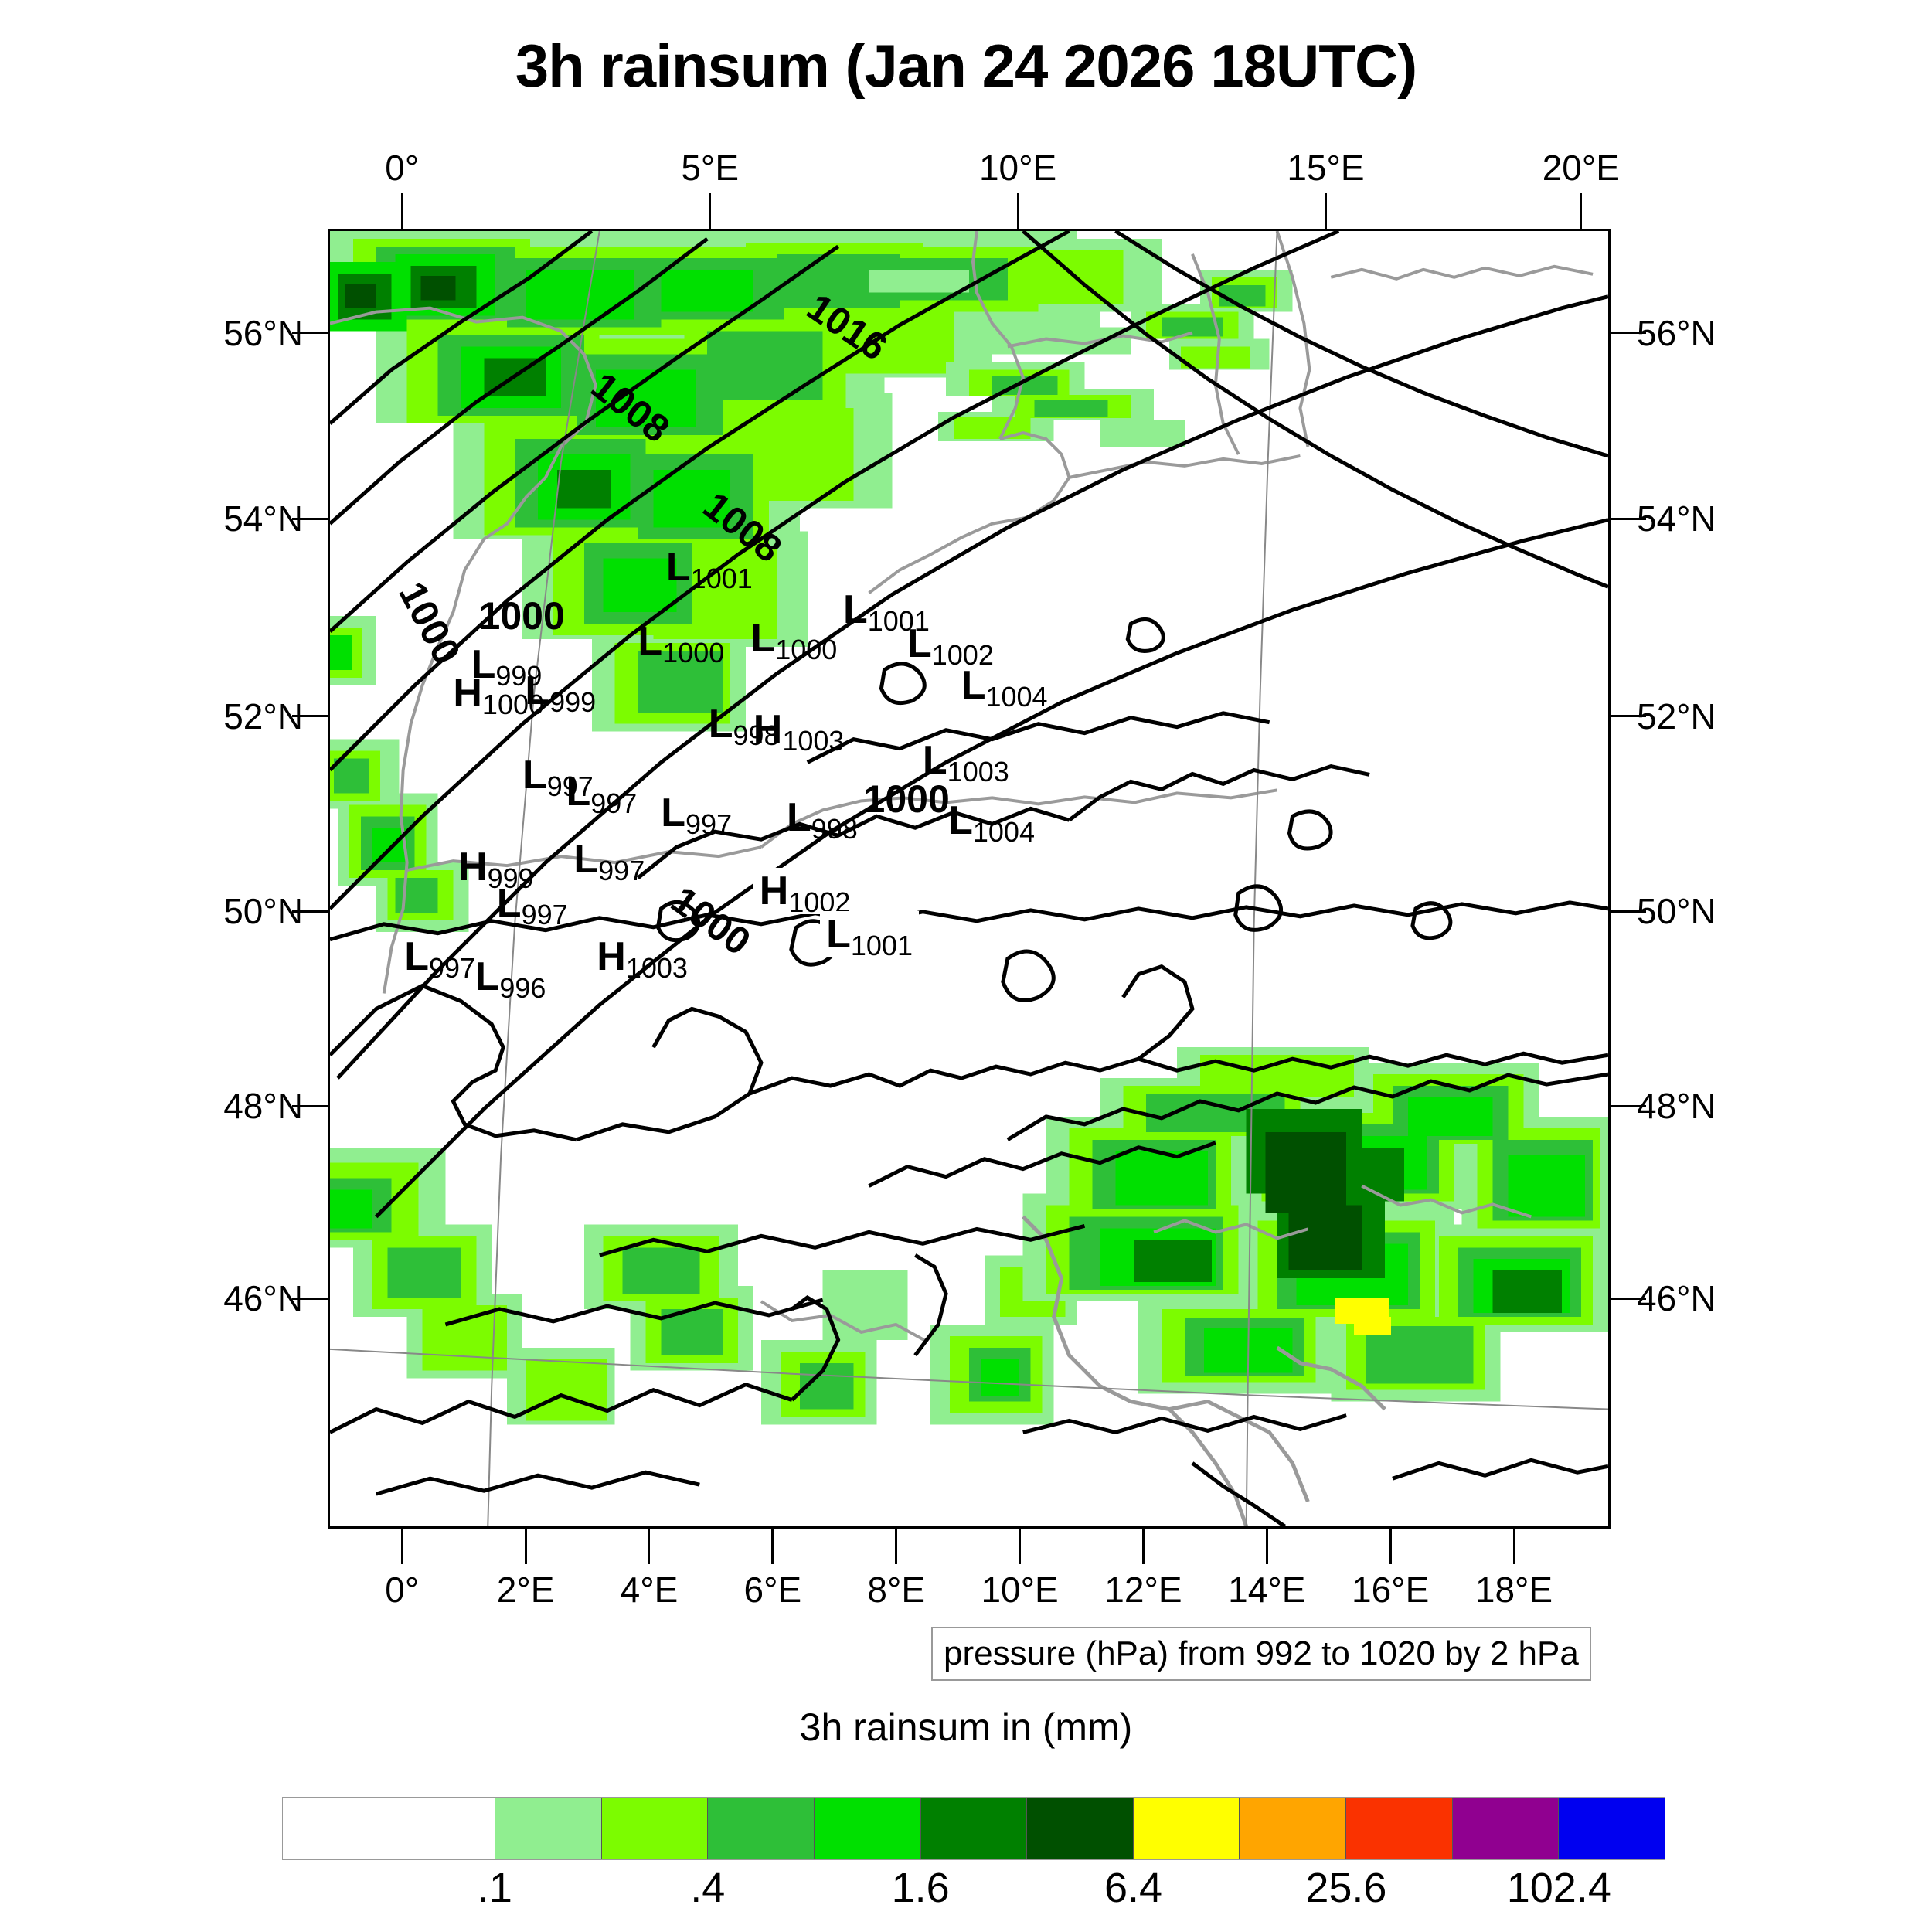  I want to click on top-axis-label-3: 15°E, so click(1326, 168).